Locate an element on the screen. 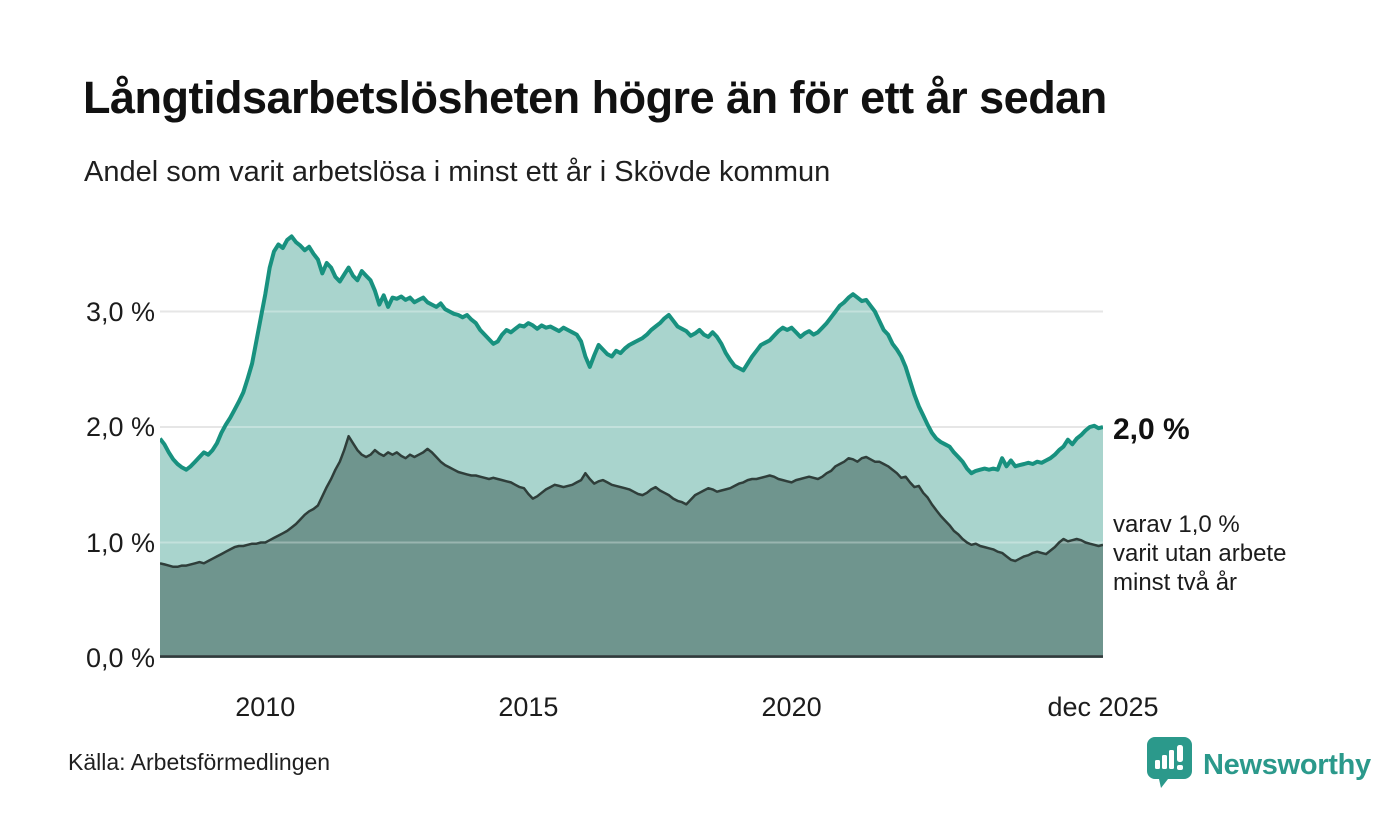 Image resolution: width=1400 pixels, height=840 pixels. x-tick-label: 2020 is located at coordinates (791, 707).